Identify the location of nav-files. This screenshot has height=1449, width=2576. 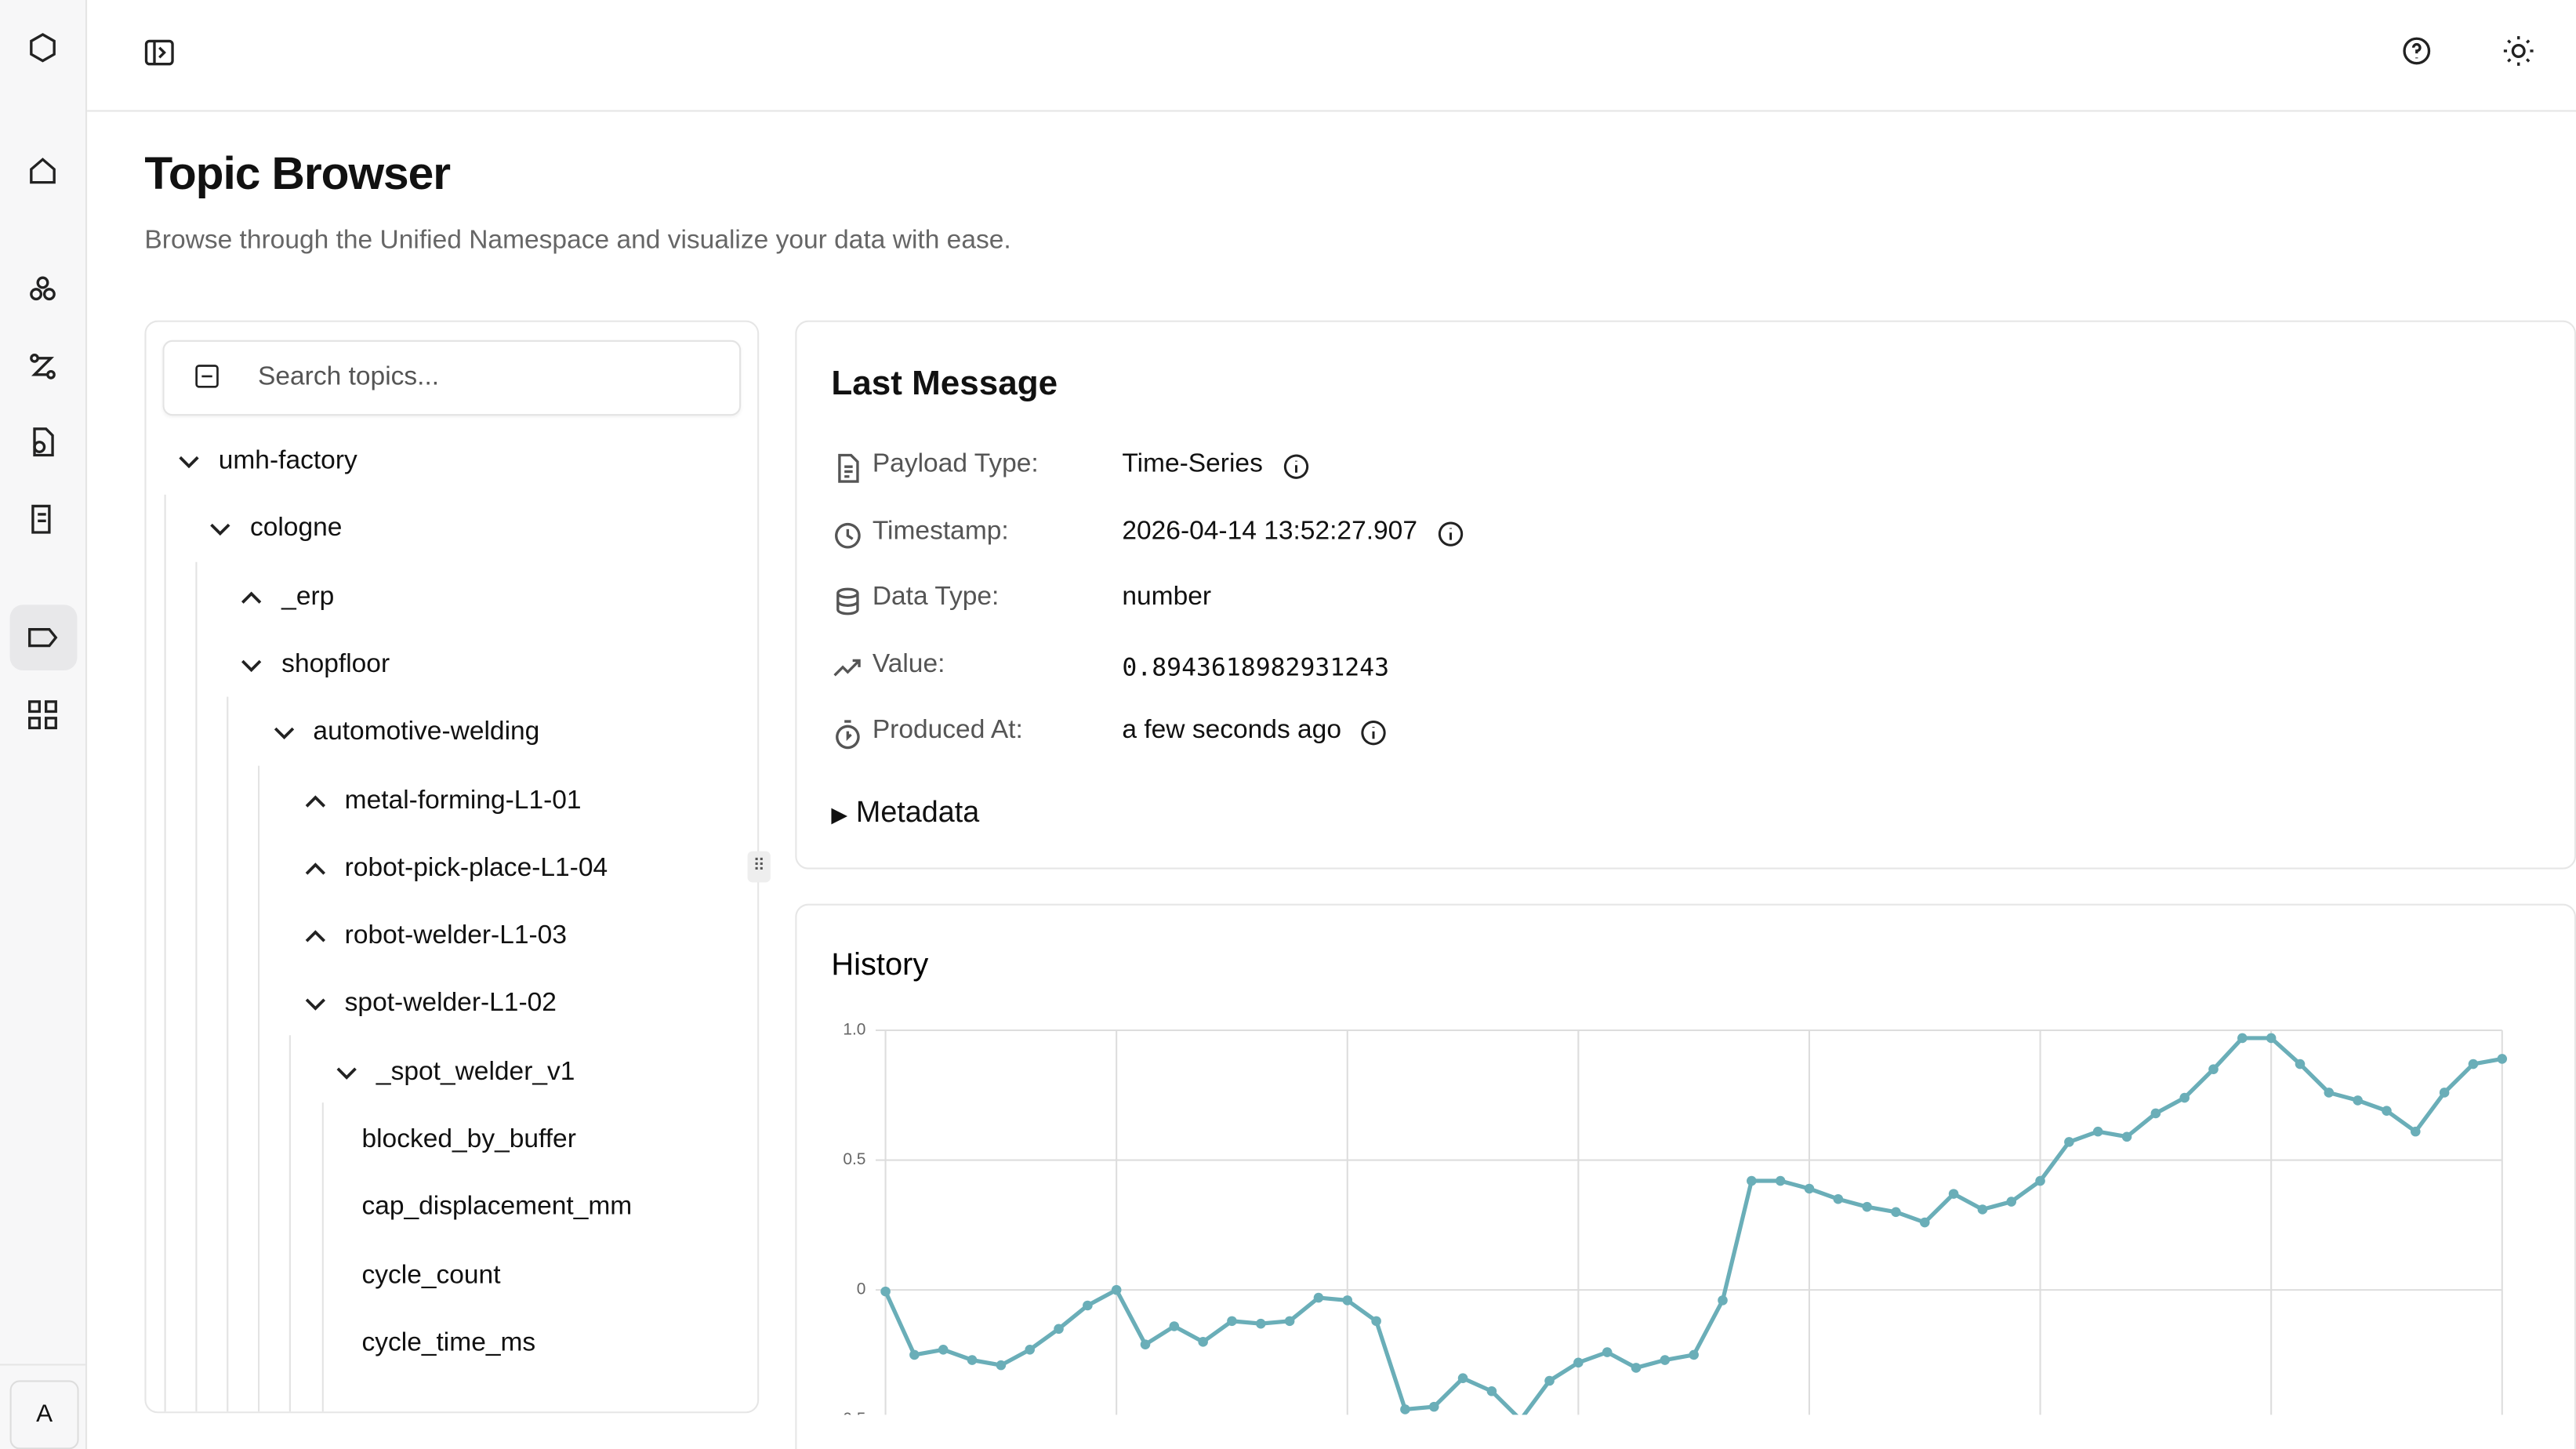
(43, 442).